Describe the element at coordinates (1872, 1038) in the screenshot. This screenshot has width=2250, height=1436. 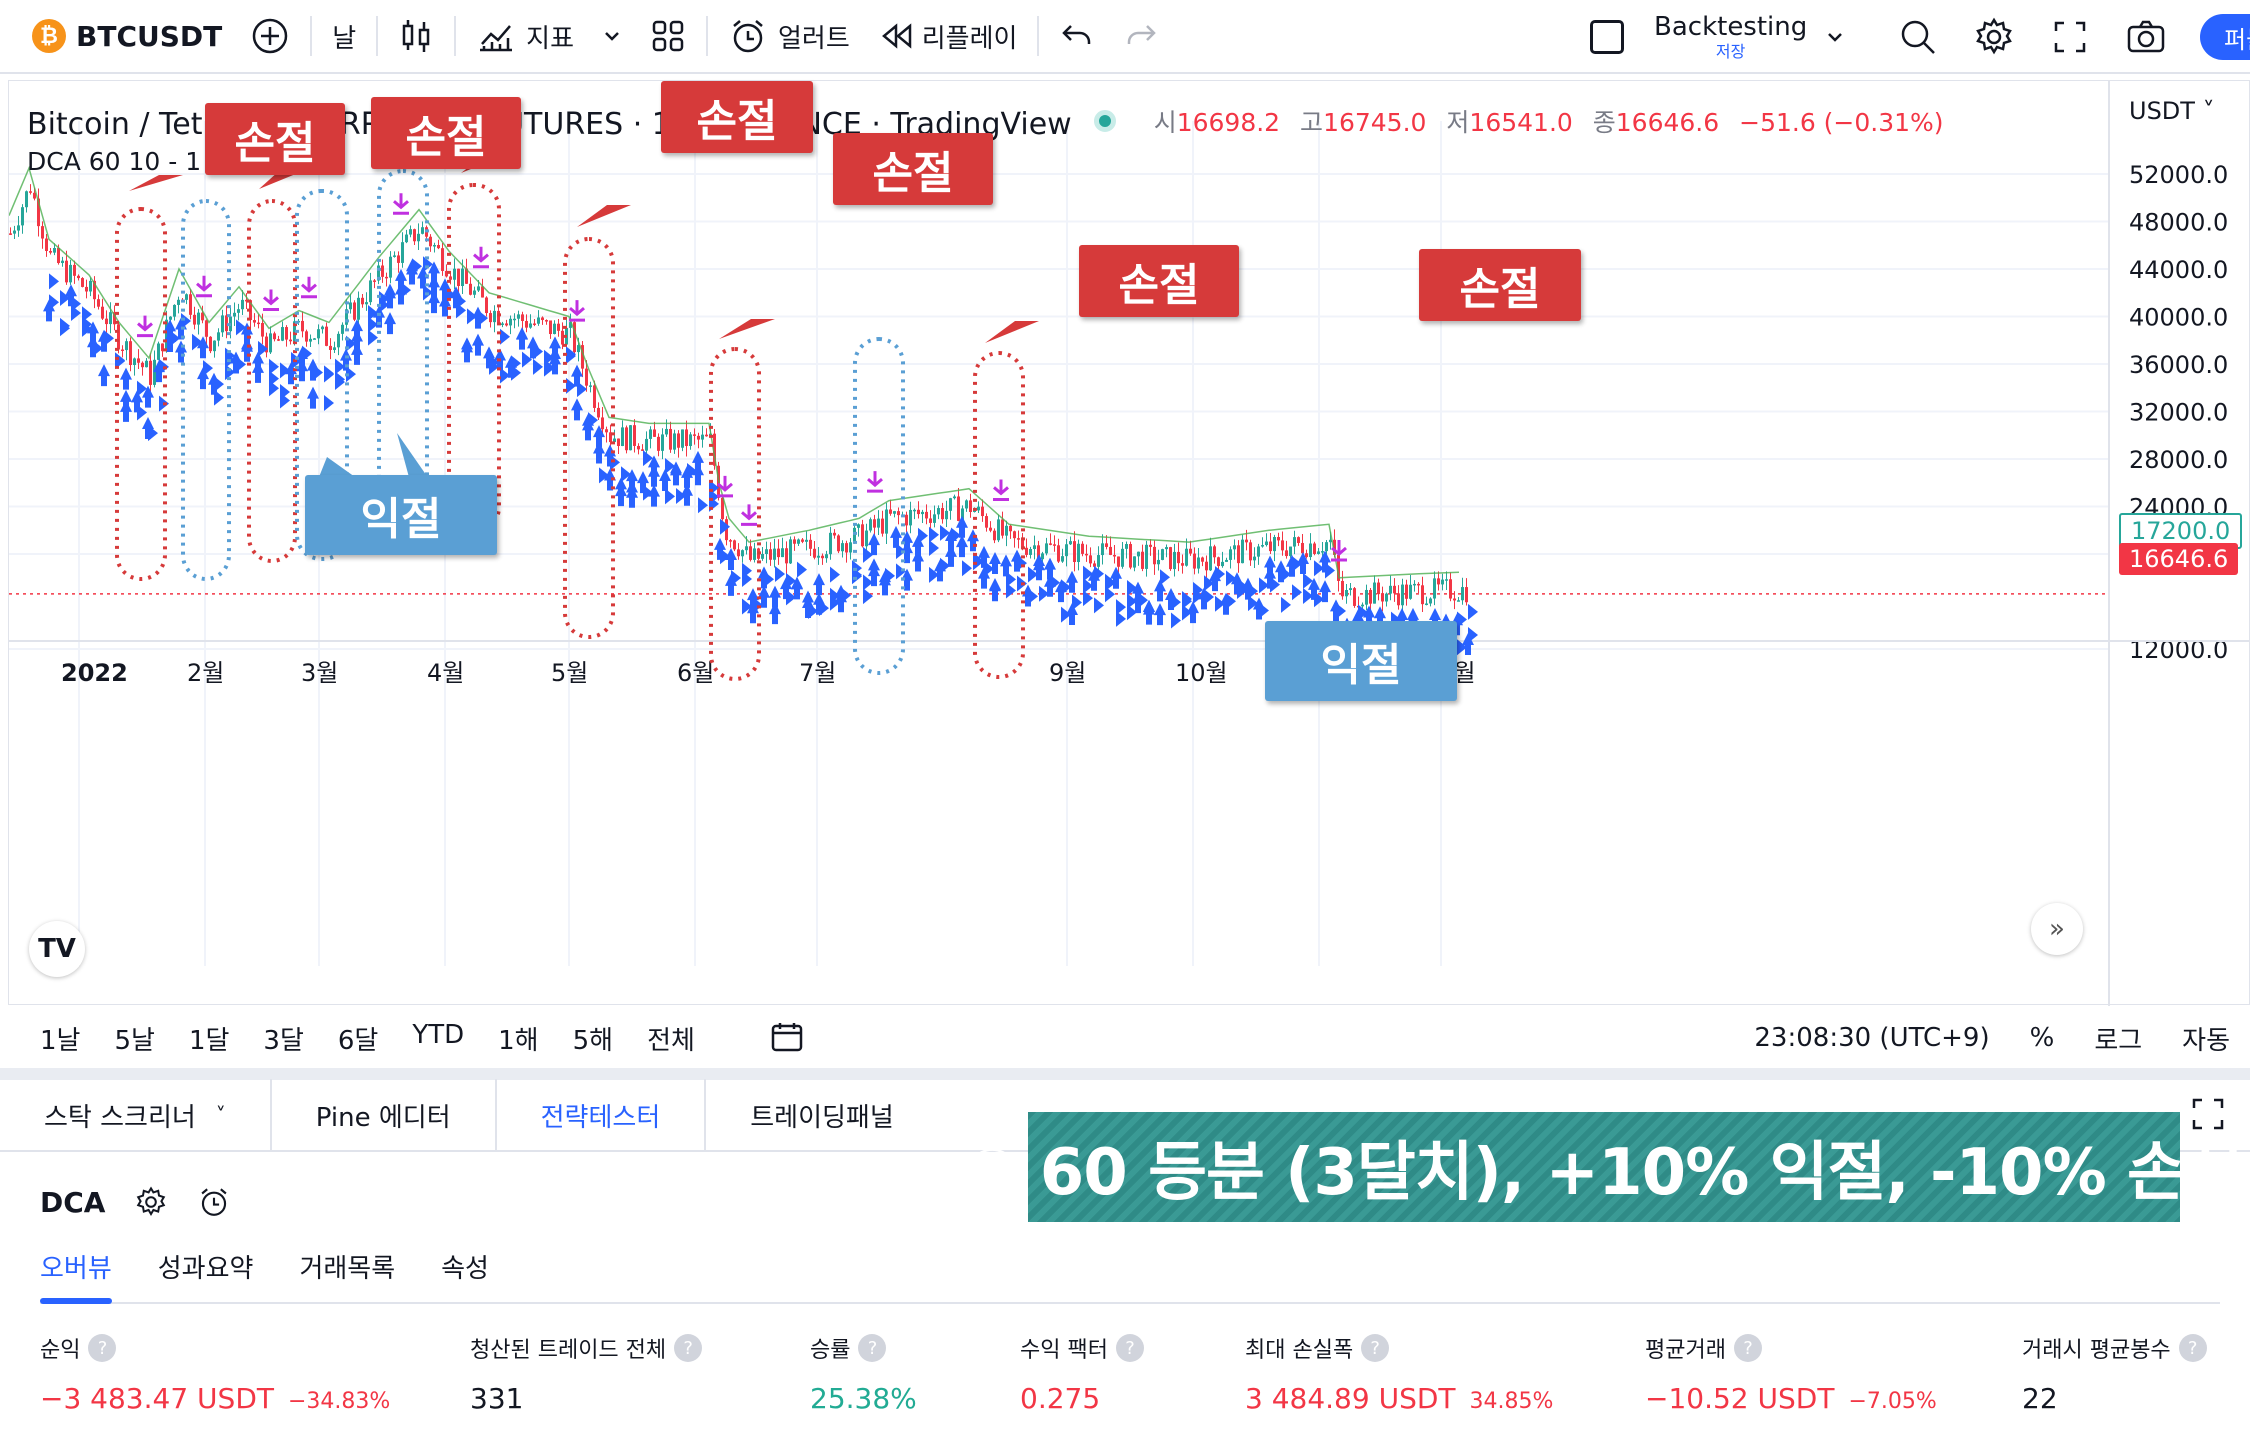
I see `timezone-clock: 23:08:30 (UTC+9)` at that location.